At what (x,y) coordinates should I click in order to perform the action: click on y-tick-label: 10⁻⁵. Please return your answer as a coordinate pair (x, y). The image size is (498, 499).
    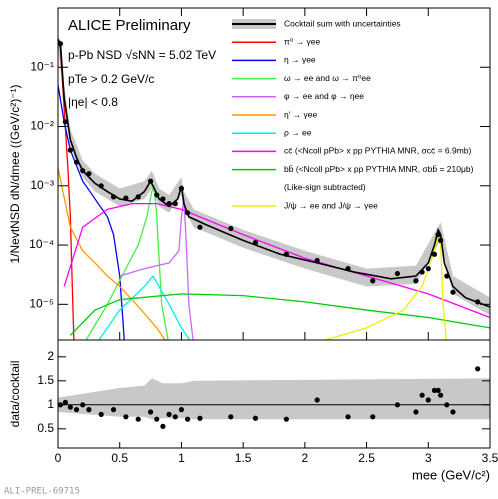
    Looking at the image, I should click on (41, 303).